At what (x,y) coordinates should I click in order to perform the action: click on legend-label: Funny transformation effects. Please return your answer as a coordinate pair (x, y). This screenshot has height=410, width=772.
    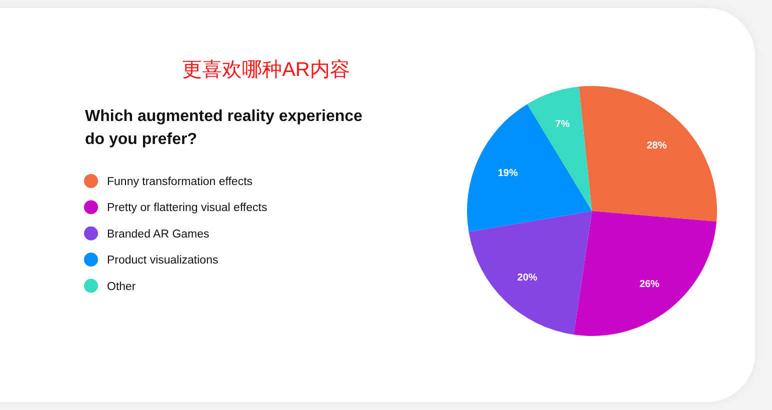
    Looking at the image, I should click on (180, 182).